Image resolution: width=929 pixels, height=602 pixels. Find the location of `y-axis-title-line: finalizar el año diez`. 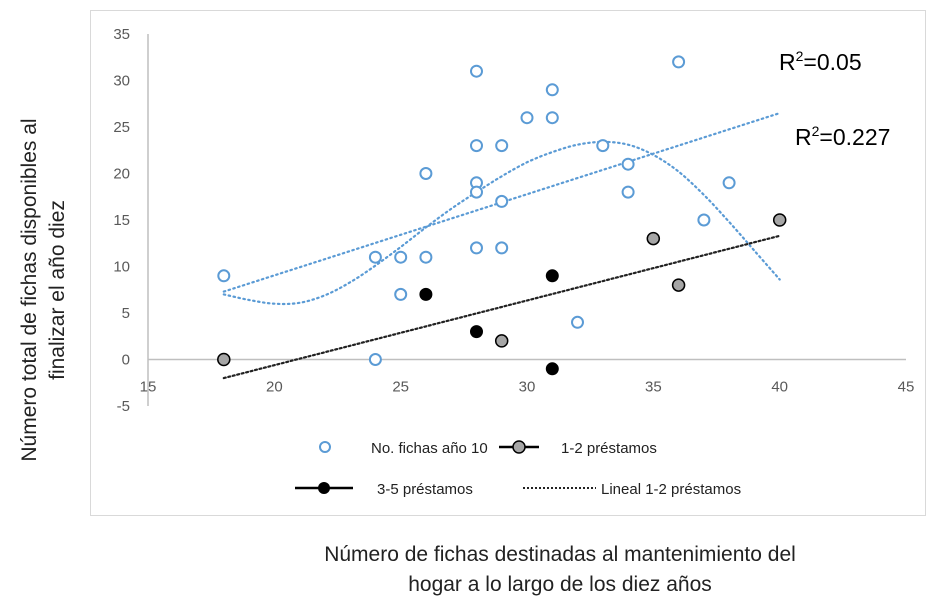

y-axis-title-line: finalizar el año diez is located at coordinates (57, 290).